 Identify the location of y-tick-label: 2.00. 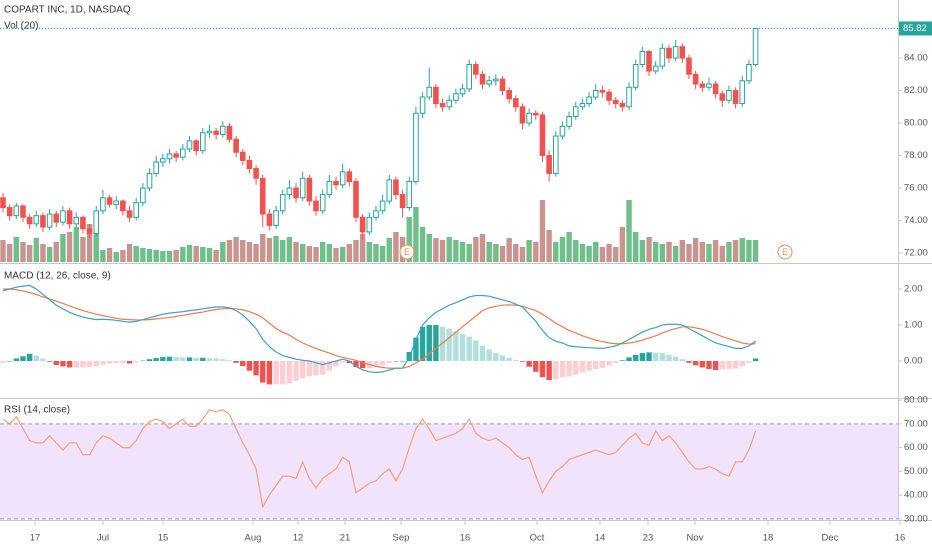
(913, 289).